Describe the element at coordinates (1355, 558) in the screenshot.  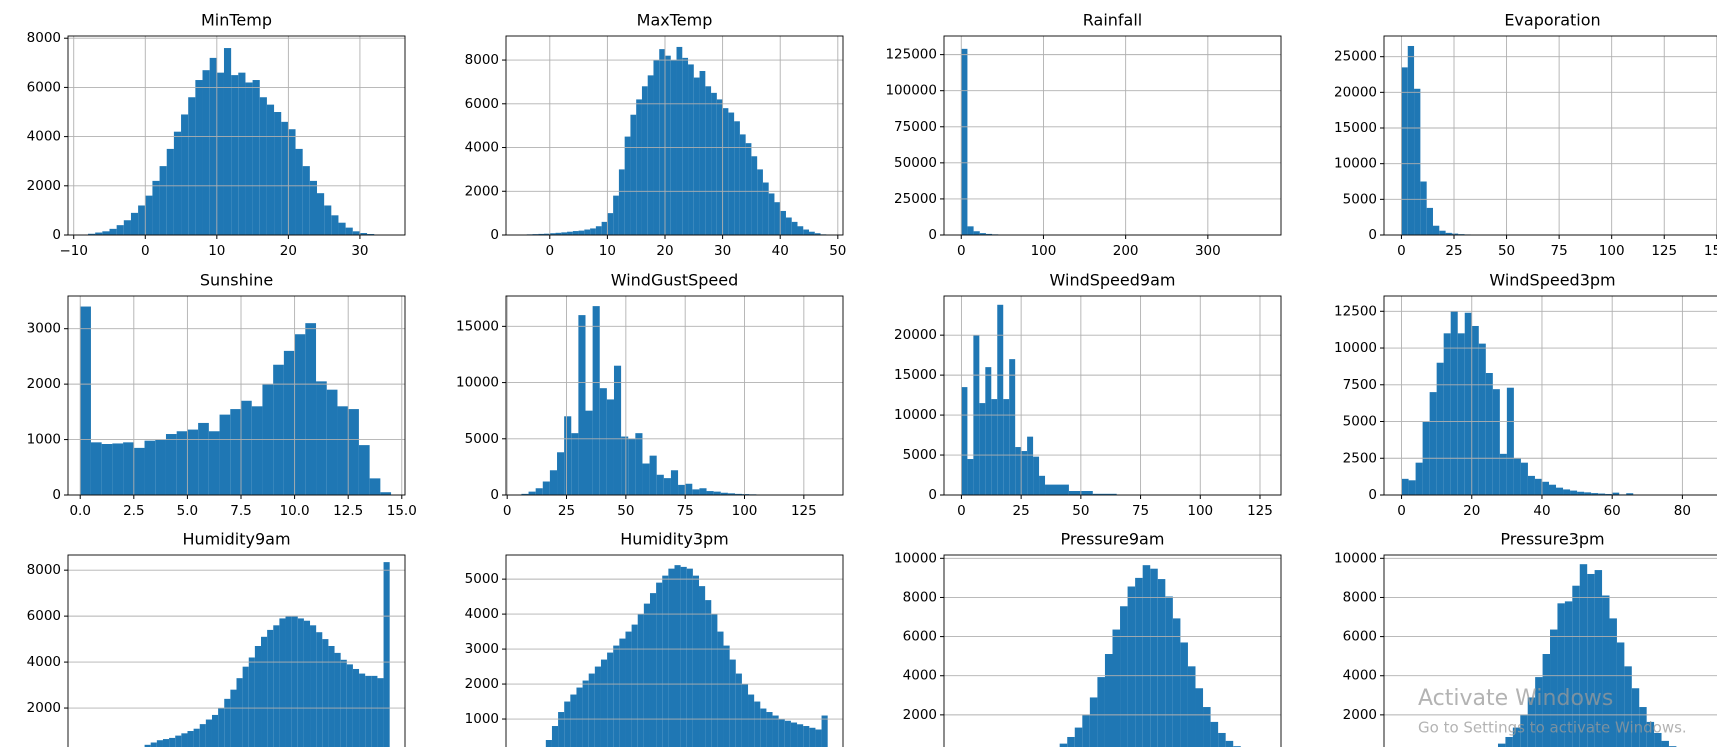
I see `y-tick-label: 10000` at that location.